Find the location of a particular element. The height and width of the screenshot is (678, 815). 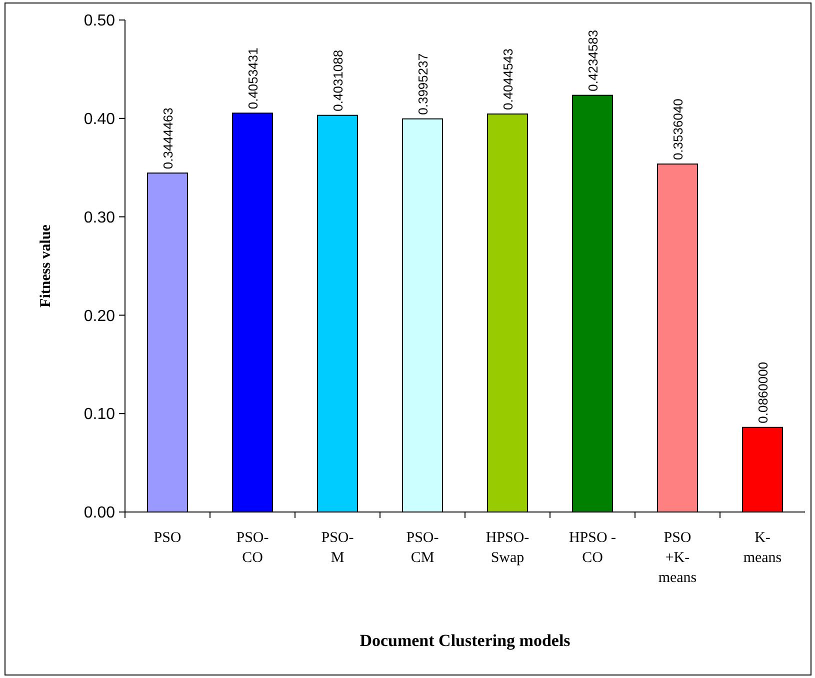

x-tick-label: K- means is located at coordinates (762, 548).